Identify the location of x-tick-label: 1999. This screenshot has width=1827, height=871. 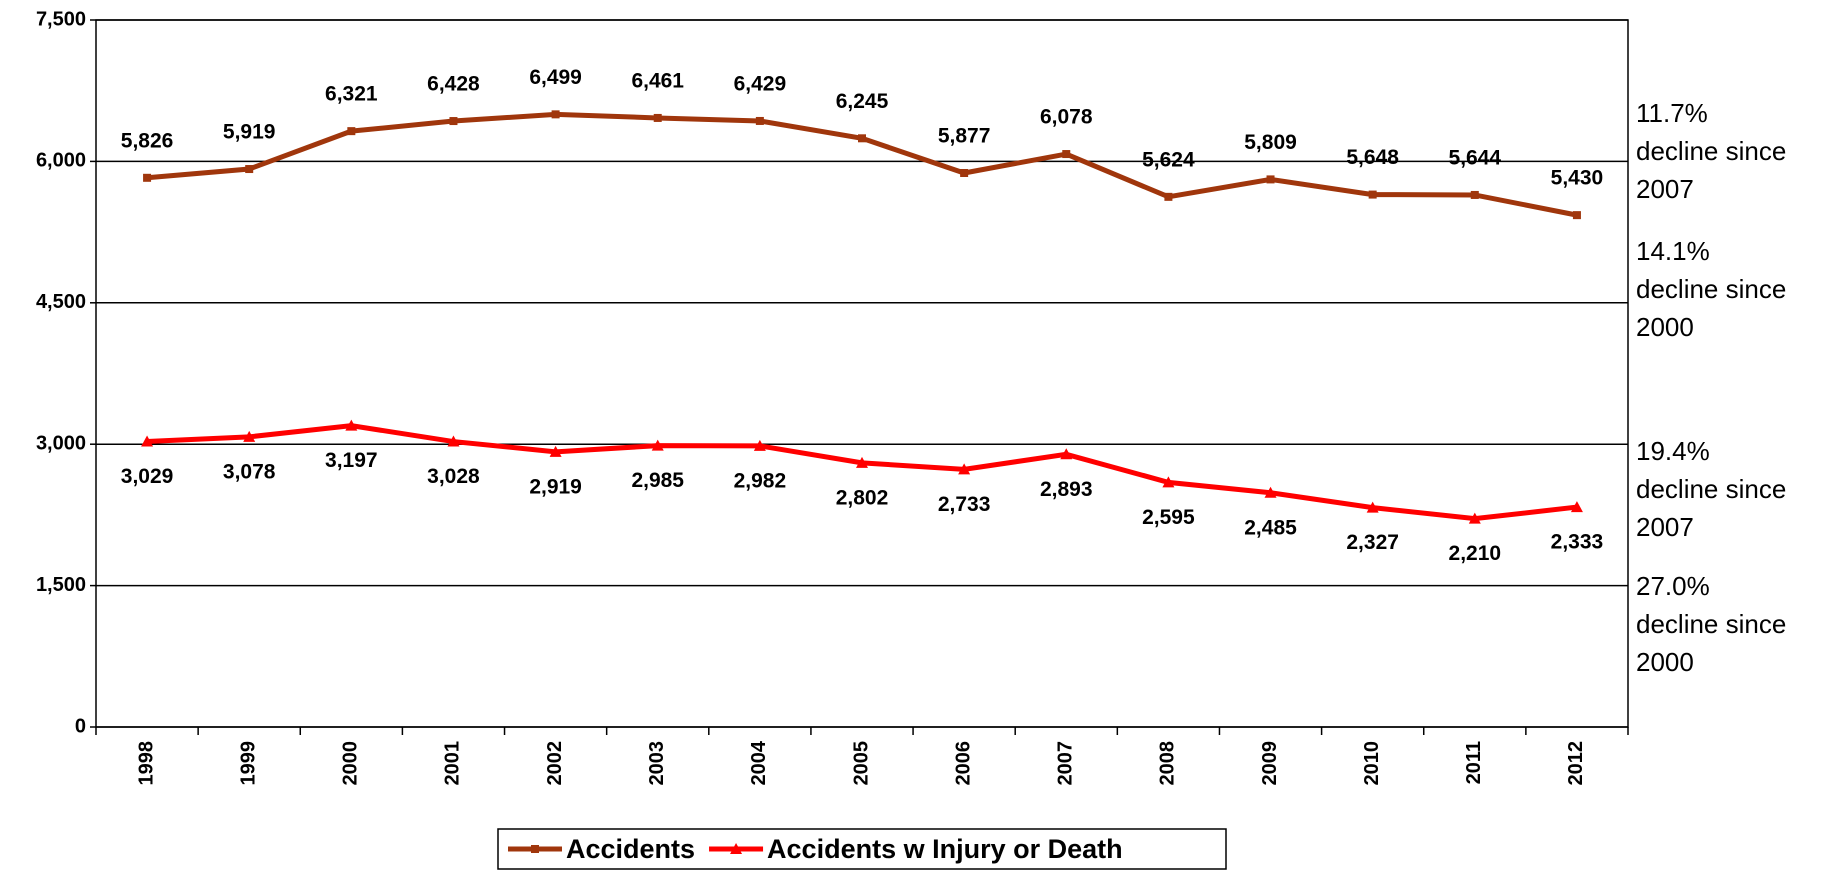
(248, 763).